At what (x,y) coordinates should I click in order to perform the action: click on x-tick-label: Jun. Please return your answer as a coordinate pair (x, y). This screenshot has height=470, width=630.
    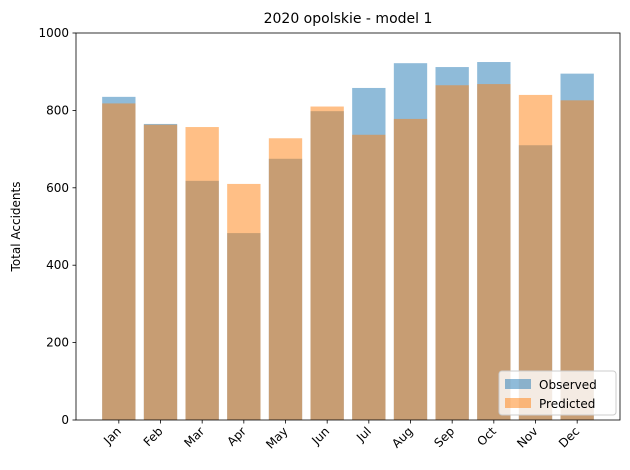
    Looking at the image, I should click on (320, 436).